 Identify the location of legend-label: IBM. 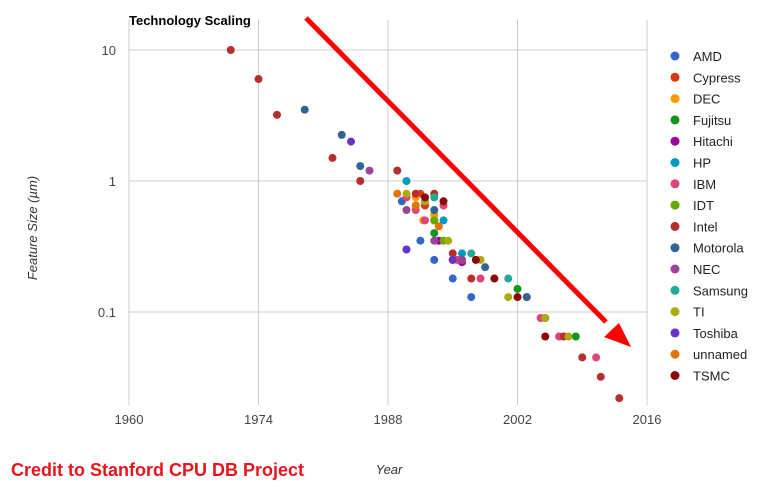
(704, 184).